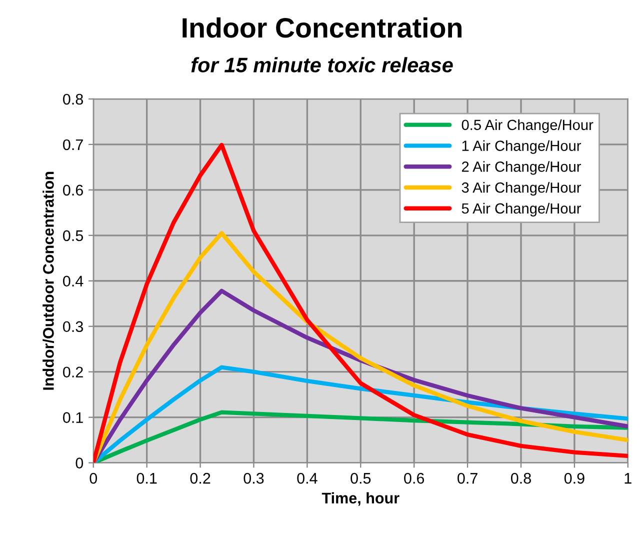  What do you see at coordinates (73, 236) in the screenshot?
I see `y-tick-label: 0.5` at bounding box center [73, 236].